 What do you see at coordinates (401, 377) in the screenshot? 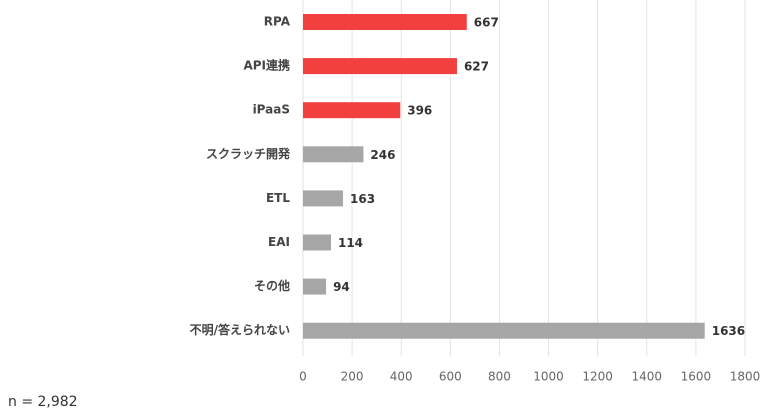
I see `x-tick-label: 400` at bounding box center [401, 377].